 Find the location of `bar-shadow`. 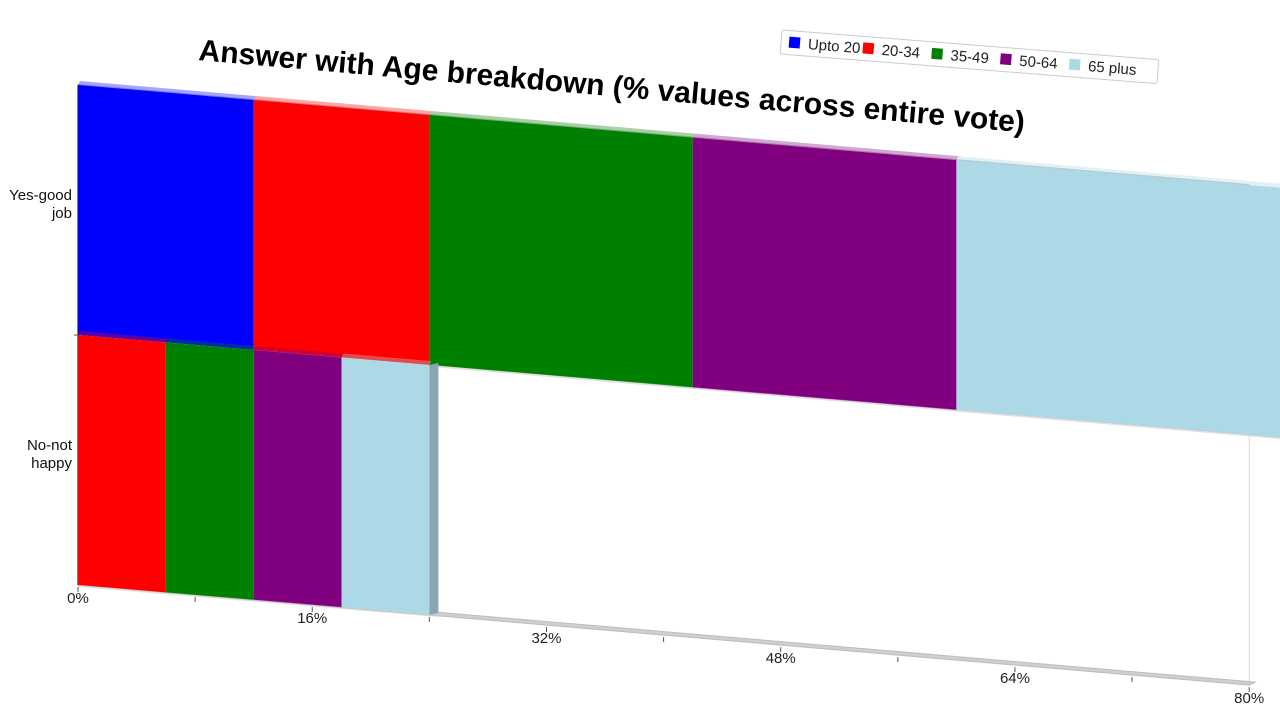

bar-shadow is located at coordinates (258, 601).